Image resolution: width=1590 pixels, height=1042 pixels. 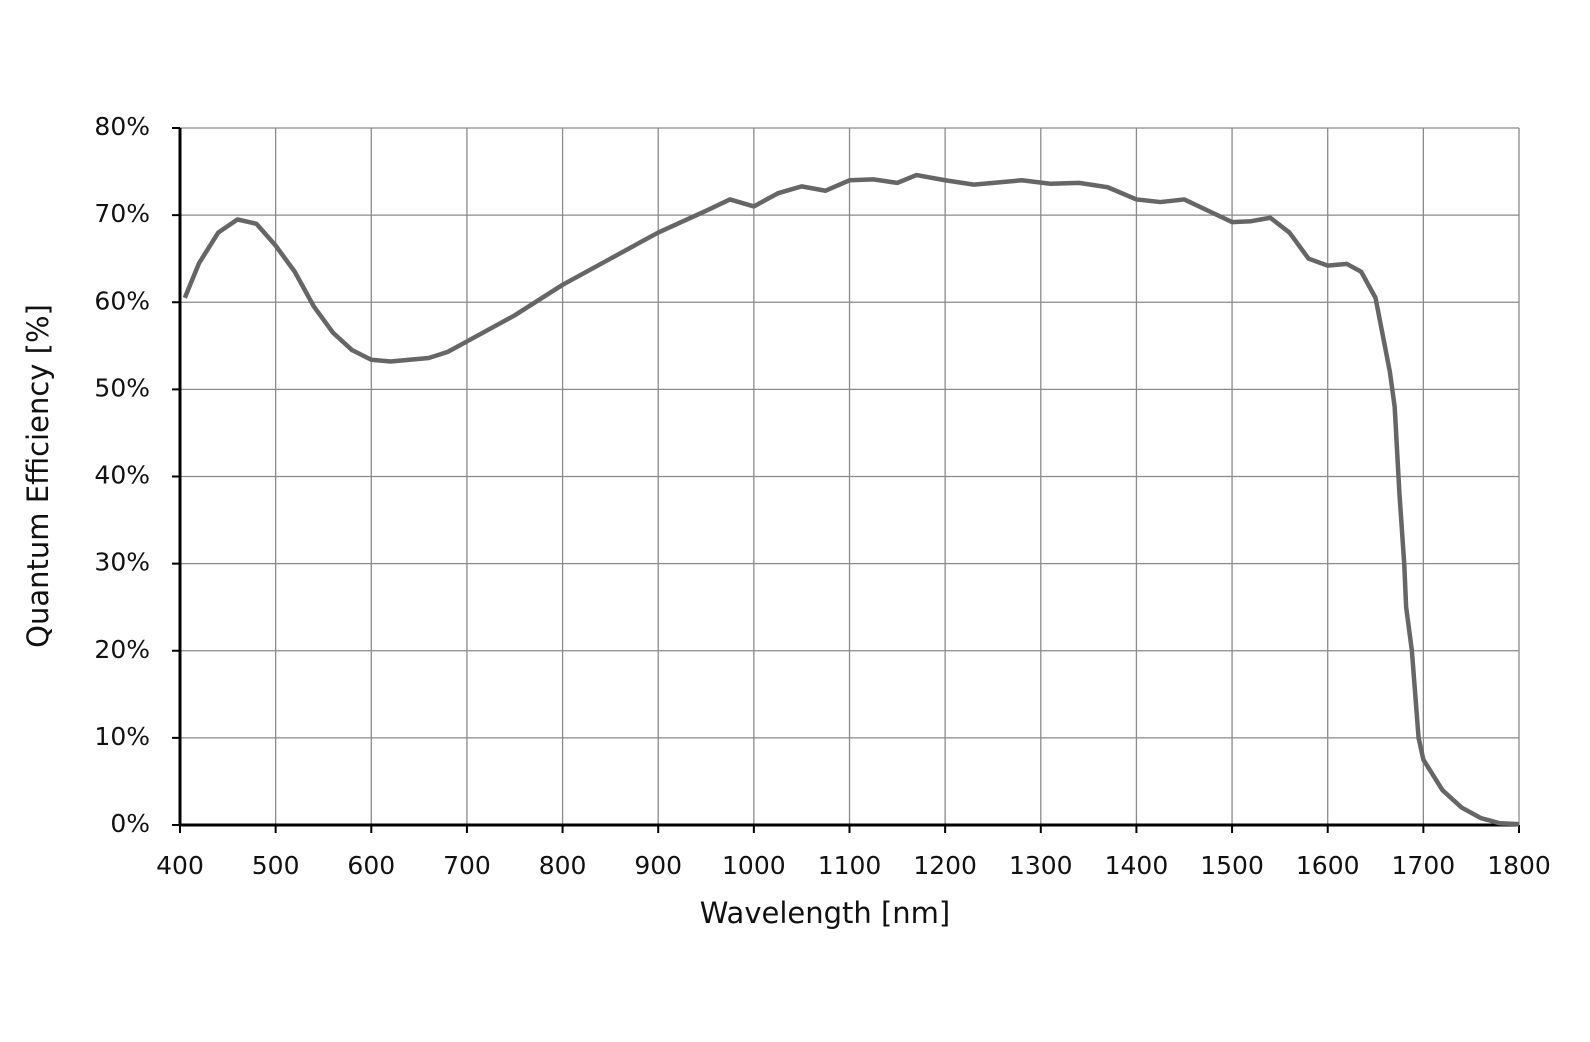 I want to click on y-tick-label: 40%, so click(x=122, y=475).